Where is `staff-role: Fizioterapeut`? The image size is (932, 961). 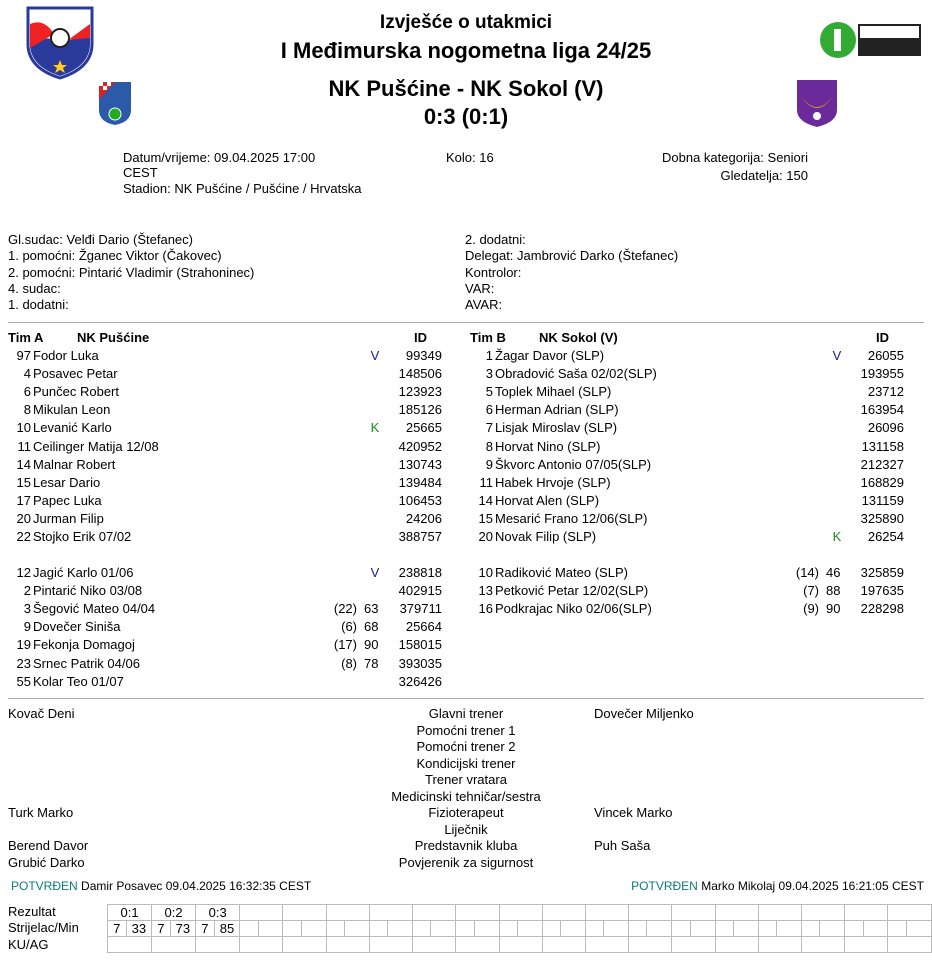
staff-role: Fizioterapeut is located at coordinates (466, 812).